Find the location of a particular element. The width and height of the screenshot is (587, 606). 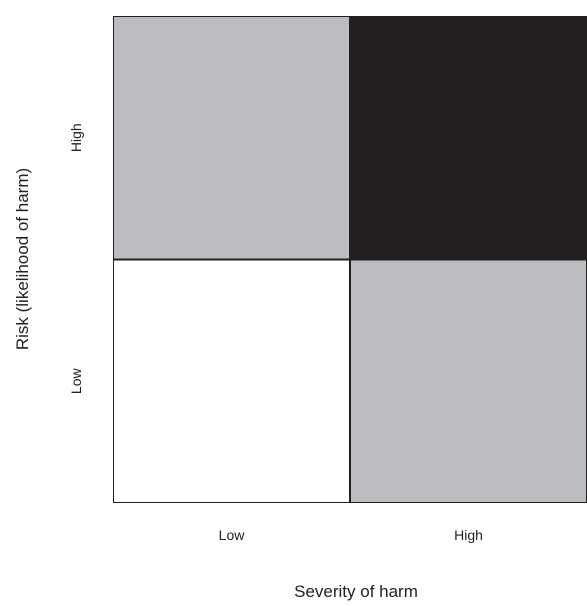

x-axis-title: Severity of harm is located at coordinates (356, 591).